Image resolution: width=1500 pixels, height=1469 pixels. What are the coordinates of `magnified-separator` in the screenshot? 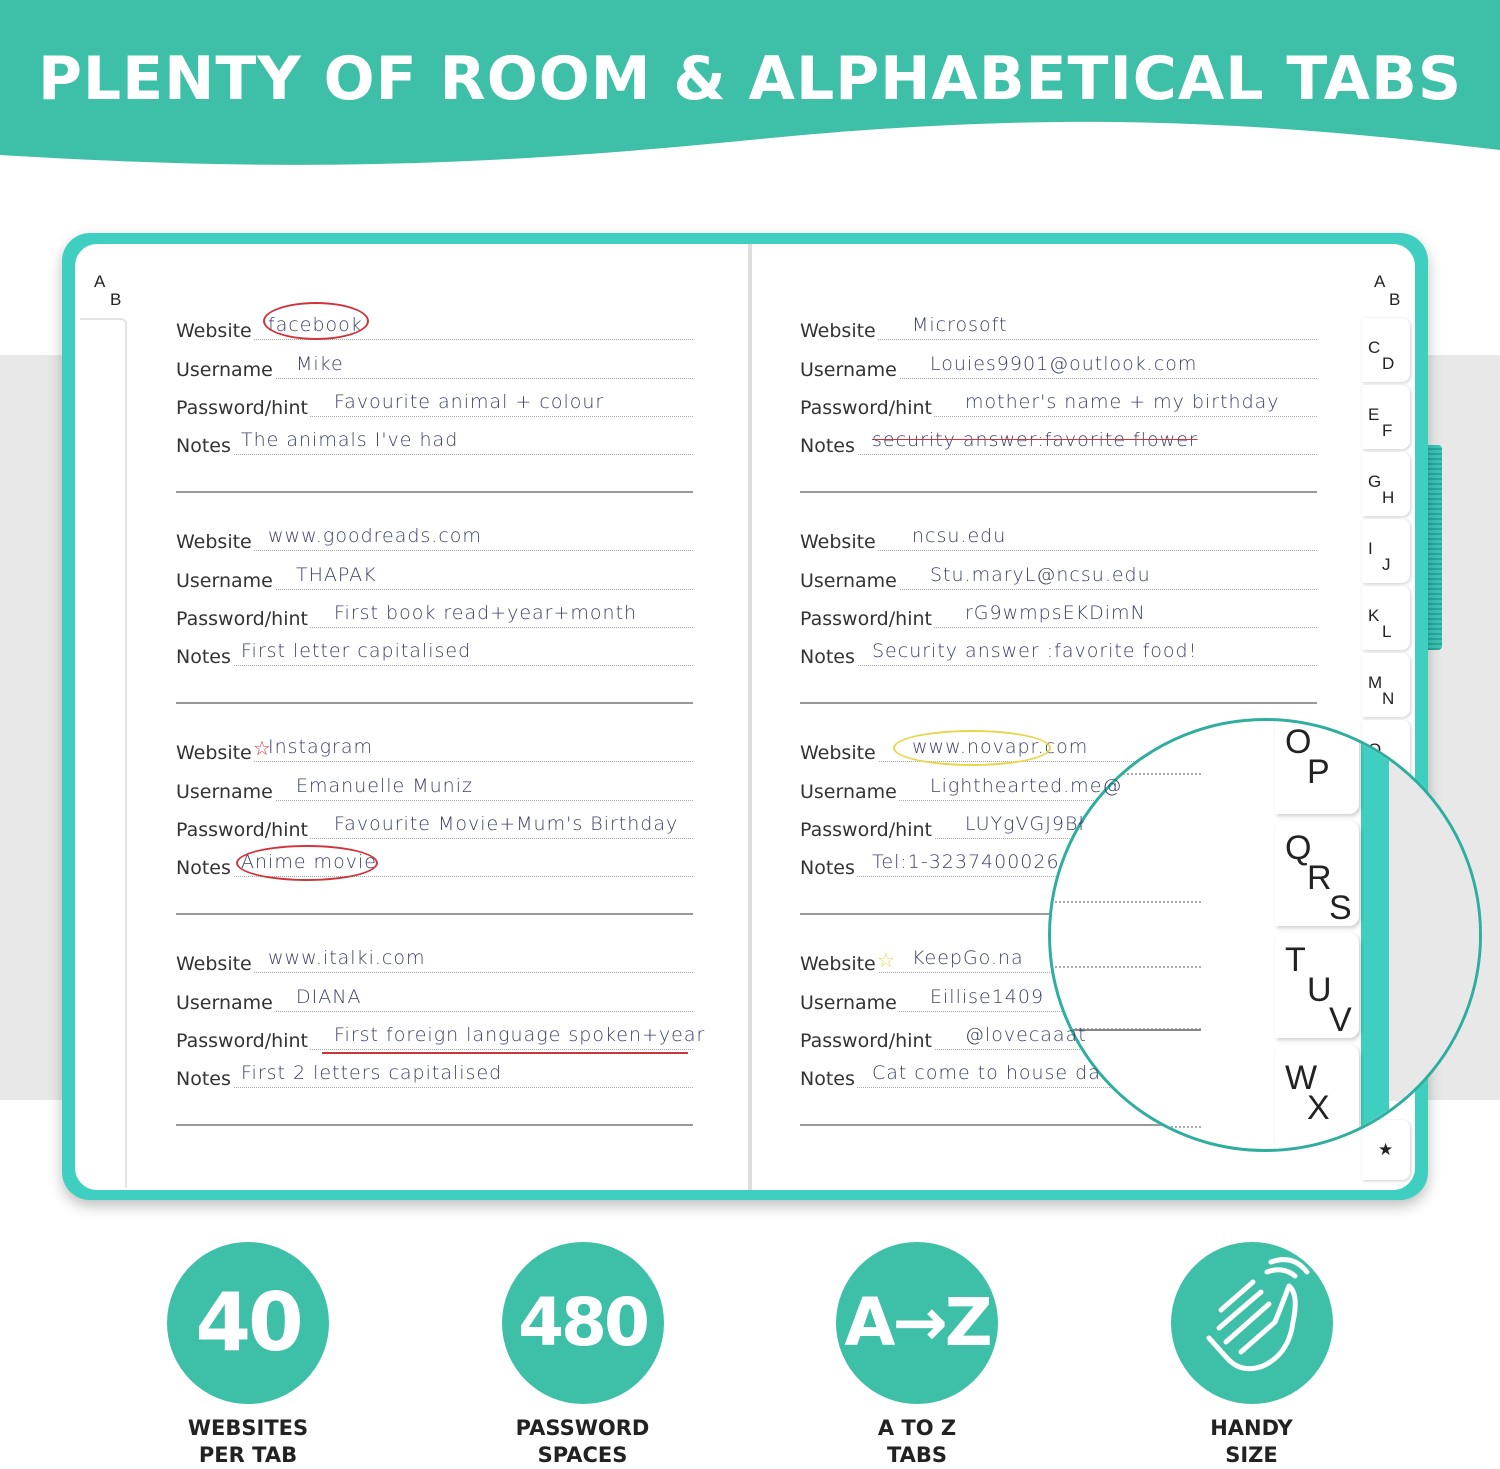 It's located at (1126, 1030).